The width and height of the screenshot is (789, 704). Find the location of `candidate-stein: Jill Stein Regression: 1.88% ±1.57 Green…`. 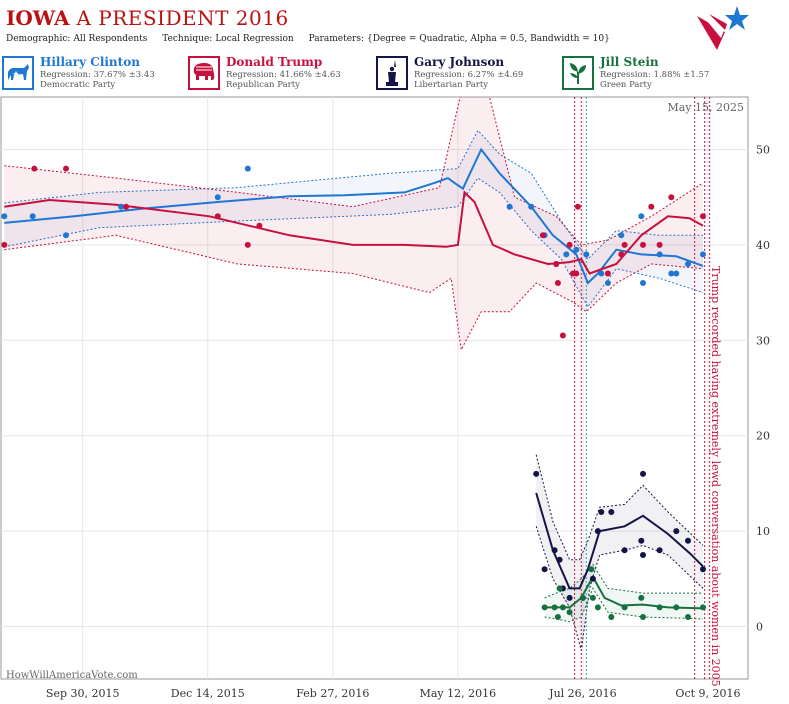

candidate-stein: Jill Stein Regression: 1.88% ±1.57 Green… is located at coordinates (650, 74).